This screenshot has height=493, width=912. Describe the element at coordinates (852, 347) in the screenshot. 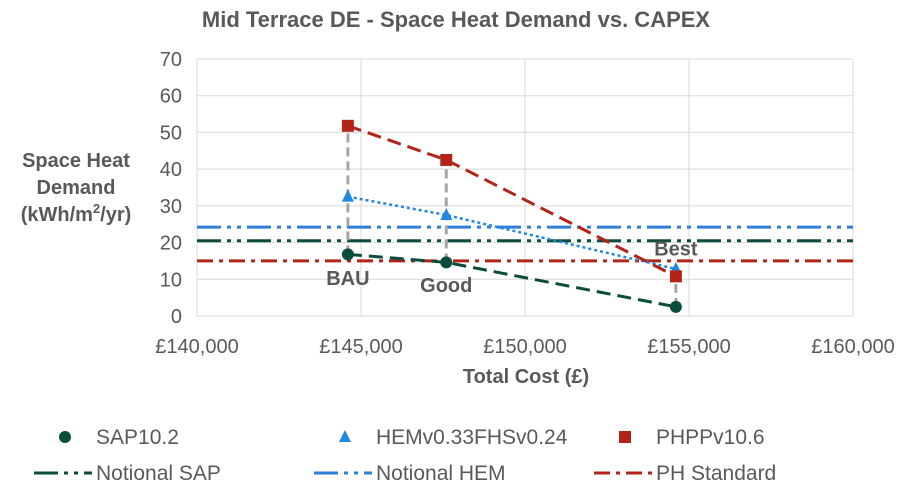

I see `x-tick-label: £160,000` at that location.